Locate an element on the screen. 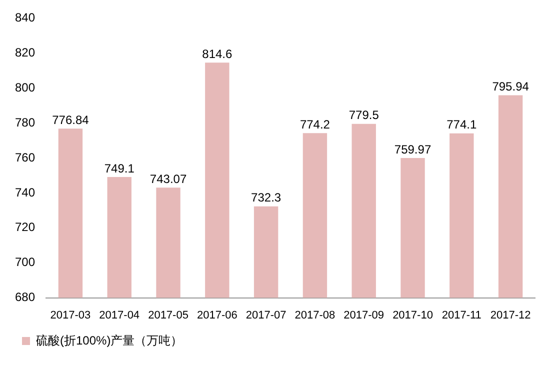  data-label: 743.07 is located at coordinates (168, 179).